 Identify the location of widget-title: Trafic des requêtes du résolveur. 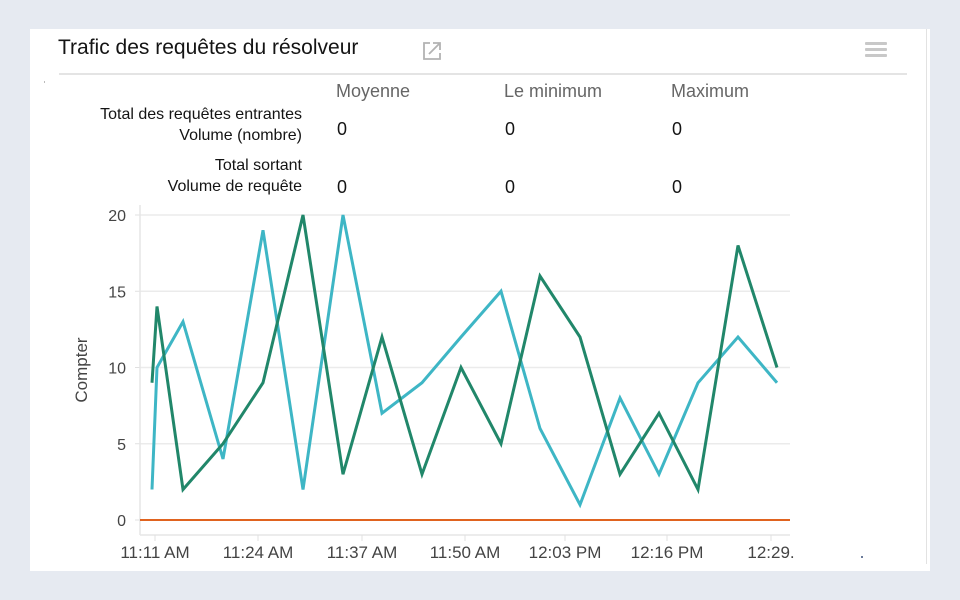
(208, 47).